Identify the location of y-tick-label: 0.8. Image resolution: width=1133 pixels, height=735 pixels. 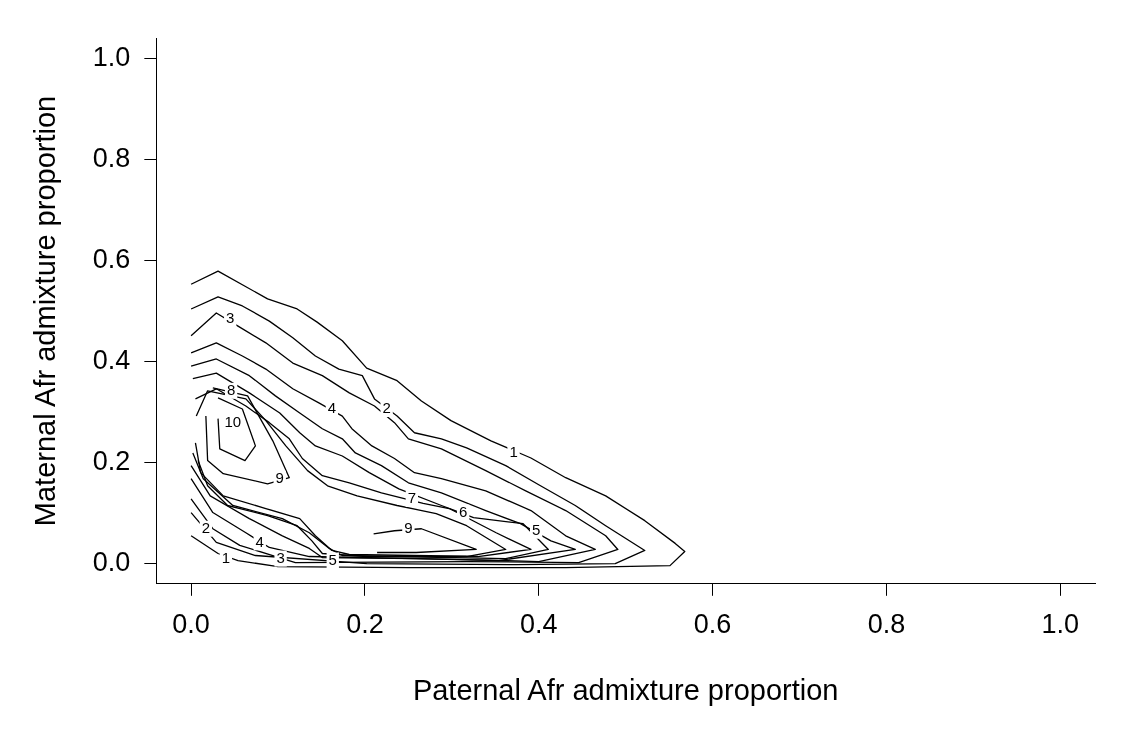
(111, 157).